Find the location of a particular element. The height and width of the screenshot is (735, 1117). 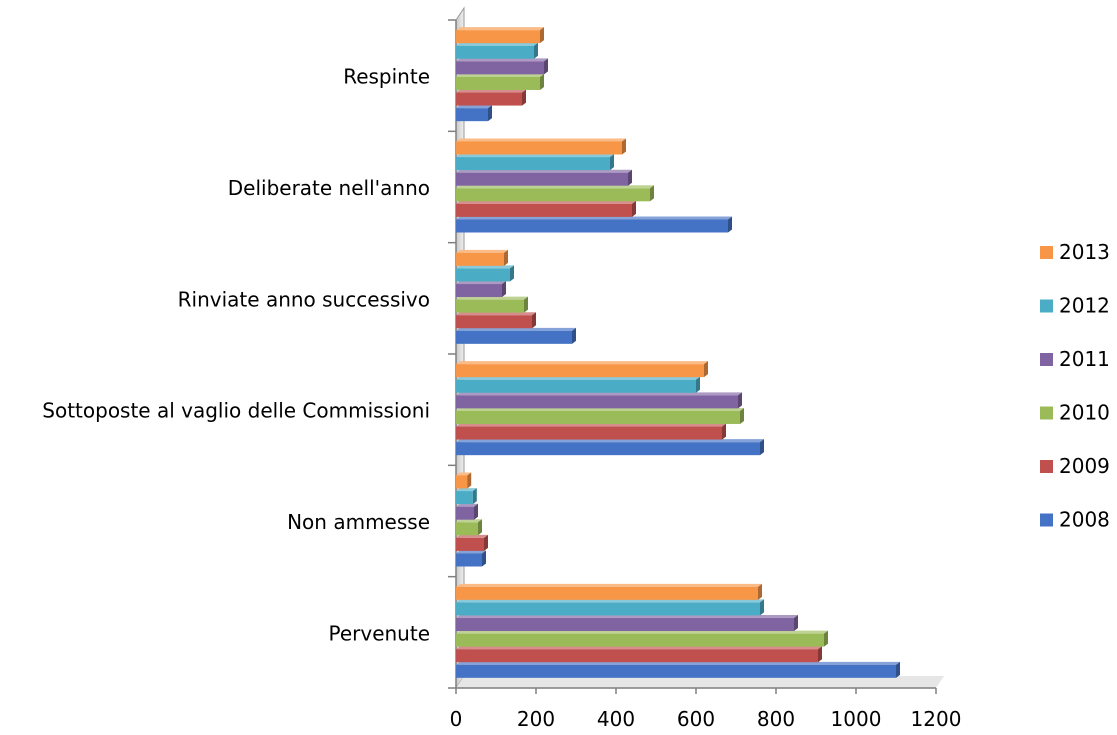

category-label: Non ammesse is located at coordinates (358, 522).